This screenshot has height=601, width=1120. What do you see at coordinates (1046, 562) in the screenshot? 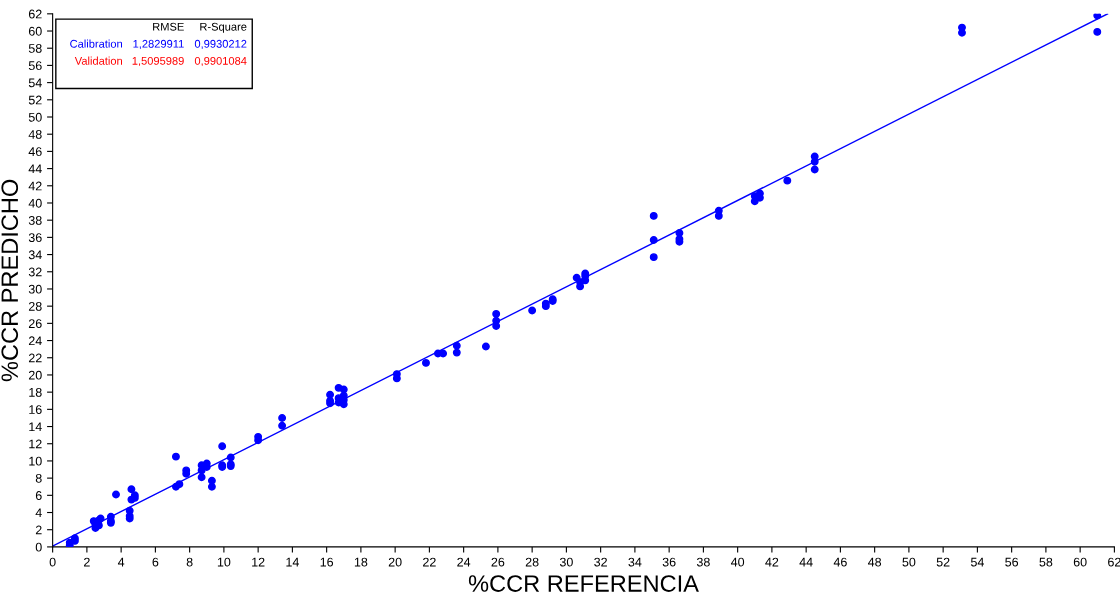
I see `x-tick-label: 58` at bounding box center [1046, 562].